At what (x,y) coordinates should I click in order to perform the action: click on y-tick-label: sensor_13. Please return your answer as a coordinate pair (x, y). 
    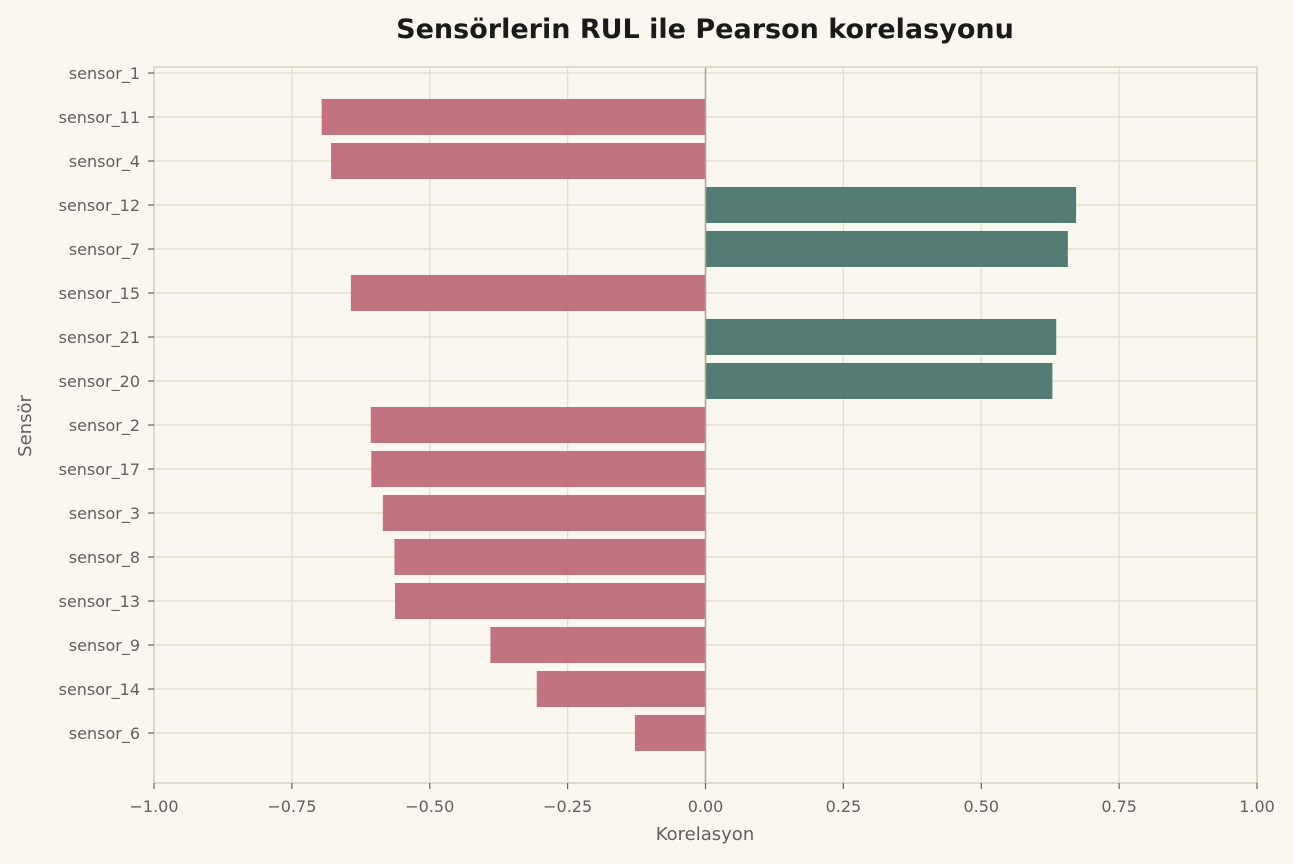
    Looking at the image, I should click on (99, 602).